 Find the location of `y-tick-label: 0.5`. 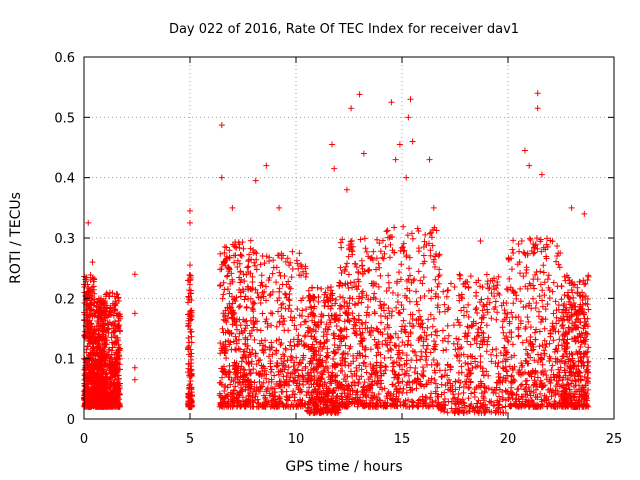

y-tick-label: 0.5 is located at coordinates (64, 118).